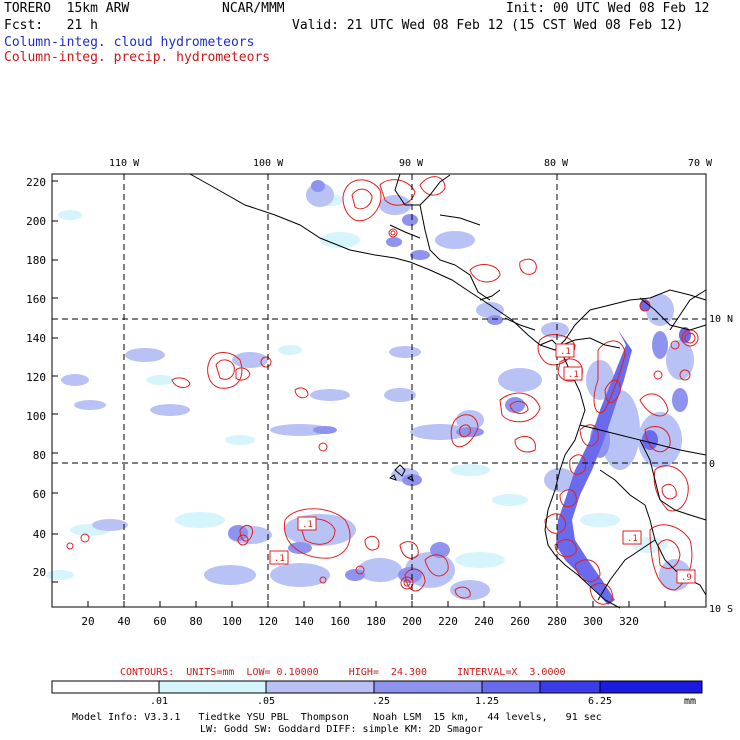 Image resolution: width=740 pixels, height=740 pixels. What do you see at coordinates (484, 621) in the screenshot?
I see `x-tick: 240` at bounding box center [484, 621].